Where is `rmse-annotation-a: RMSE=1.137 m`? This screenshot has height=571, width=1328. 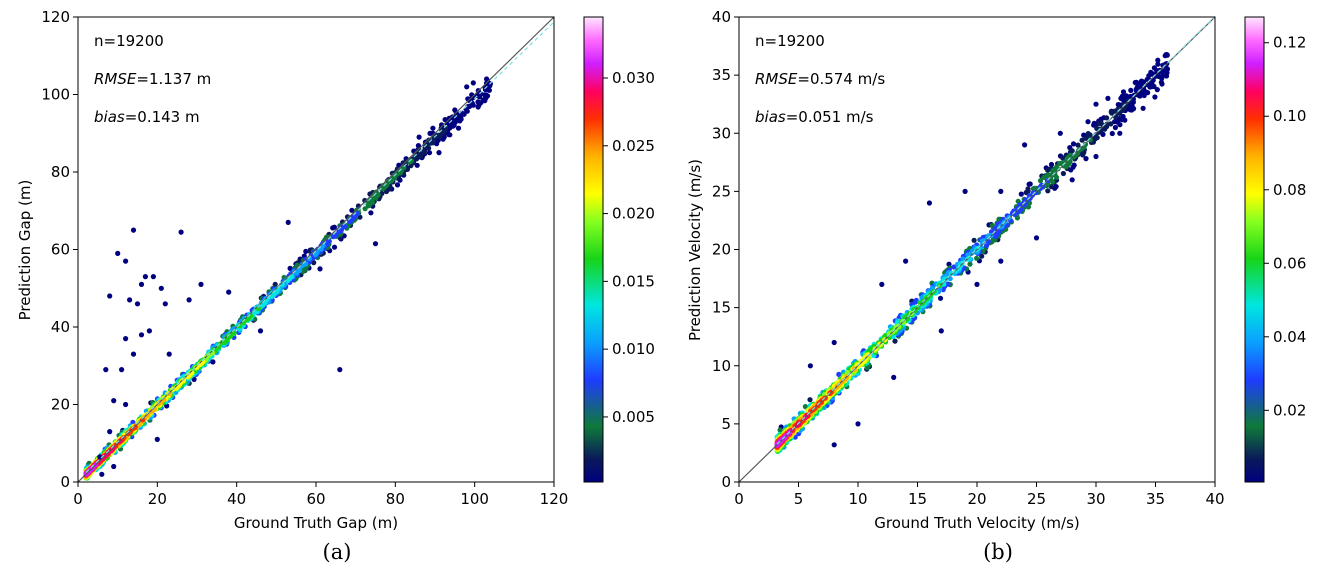
rmse-annotation-a: RMSE=1.137 m is located at coordinates (152, 79).